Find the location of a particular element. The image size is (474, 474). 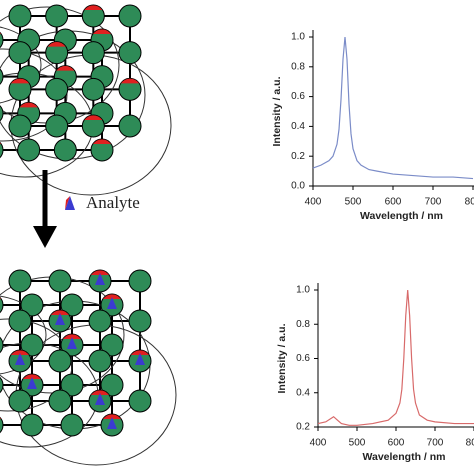

y-axis-label: Intensity / a.u. is located at coordinates (282, 358).